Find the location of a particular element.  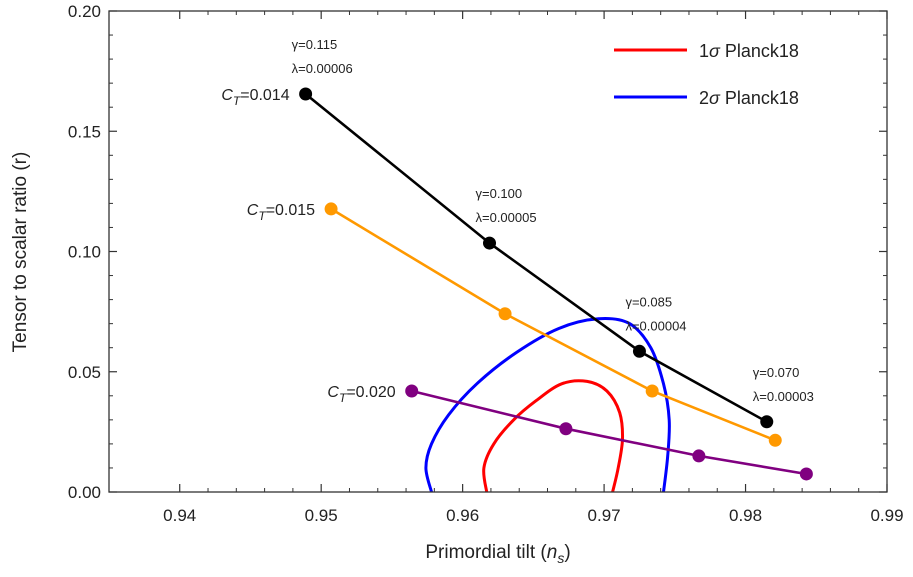

series-label-3: CT=0.020 is located at coordinates (361, 394).